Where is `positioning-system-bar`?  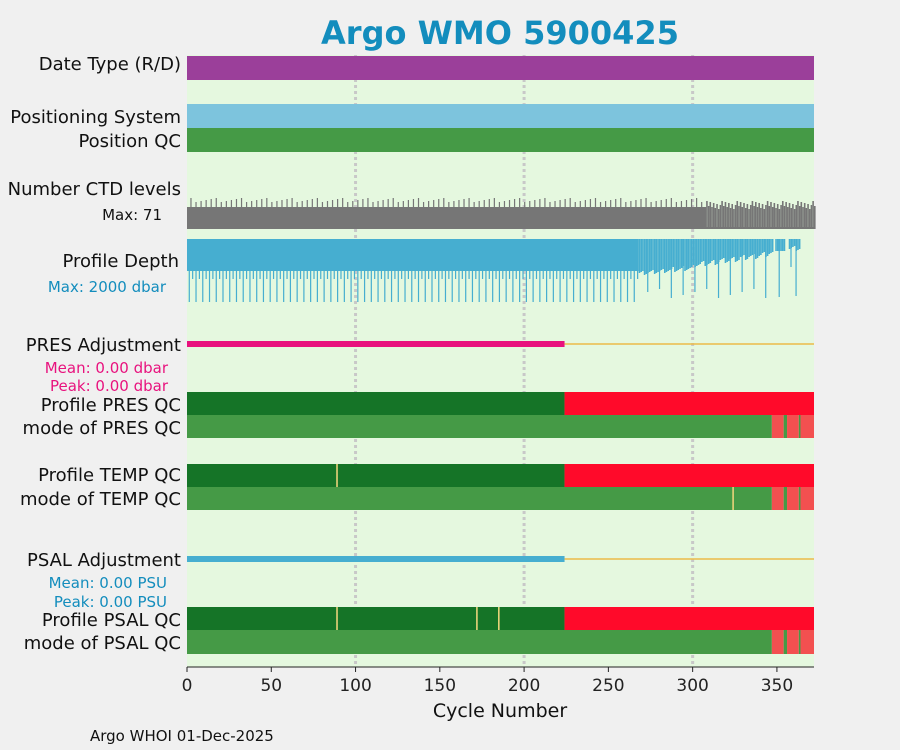
positioning-system-bar is located at coordinates (500, 116).